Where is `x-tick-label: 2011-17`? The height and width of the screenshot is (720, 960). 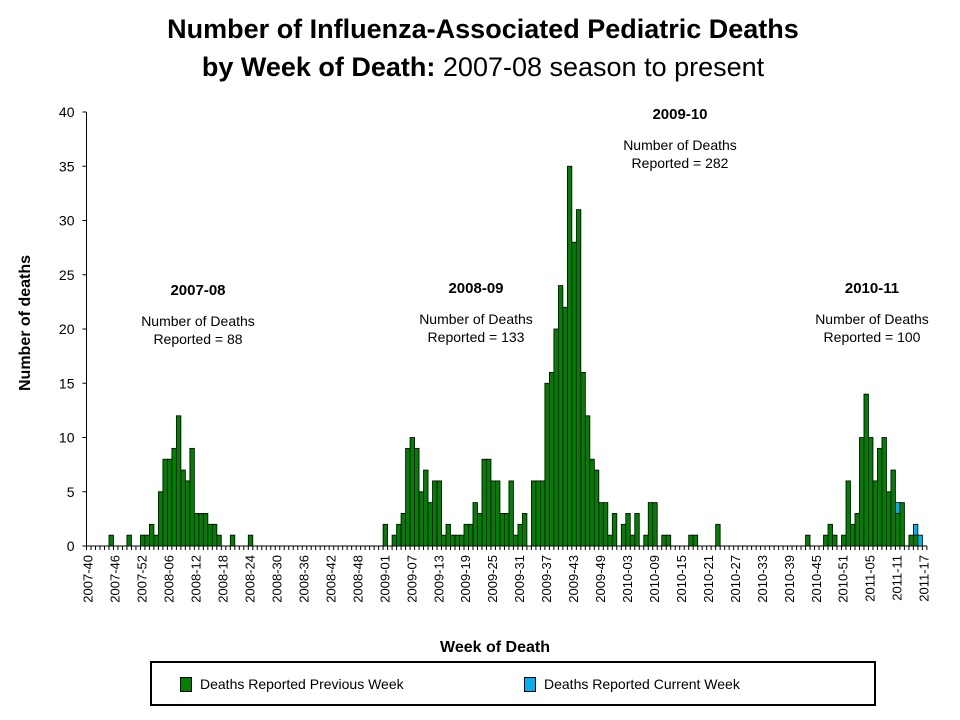
x-tick-label: 2011-17 is located at coordinates (924, 578).